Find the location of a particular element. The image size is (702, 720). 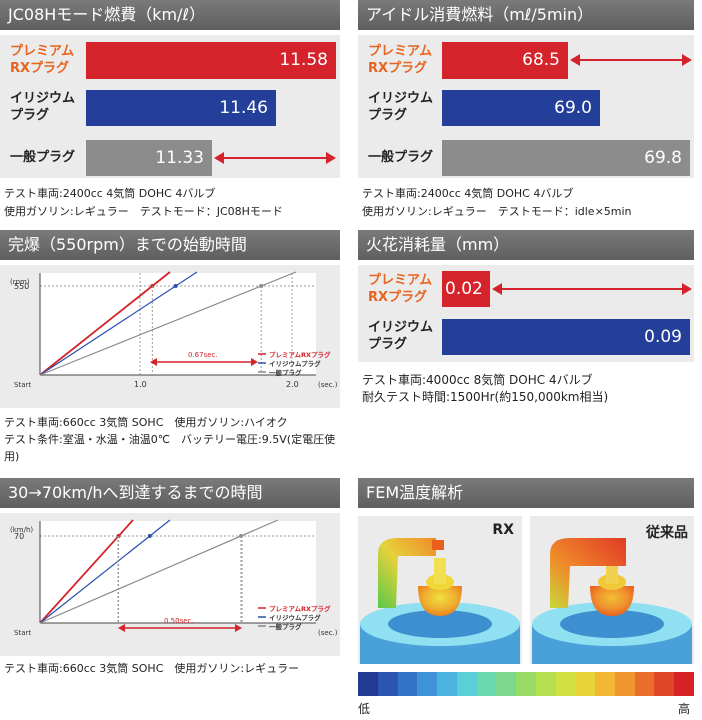

x-tick-start: Start is located at coordinates (22, 385).